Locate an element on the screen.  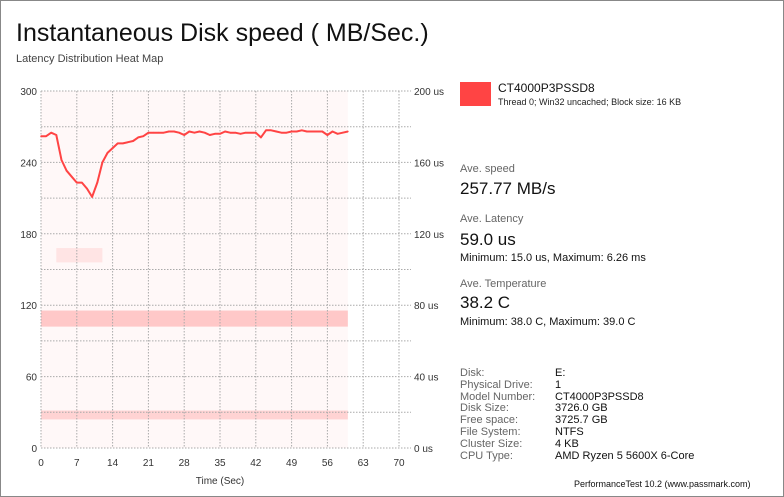
ave-latency-value: 59.0 us is located at coordinates (488, 239).